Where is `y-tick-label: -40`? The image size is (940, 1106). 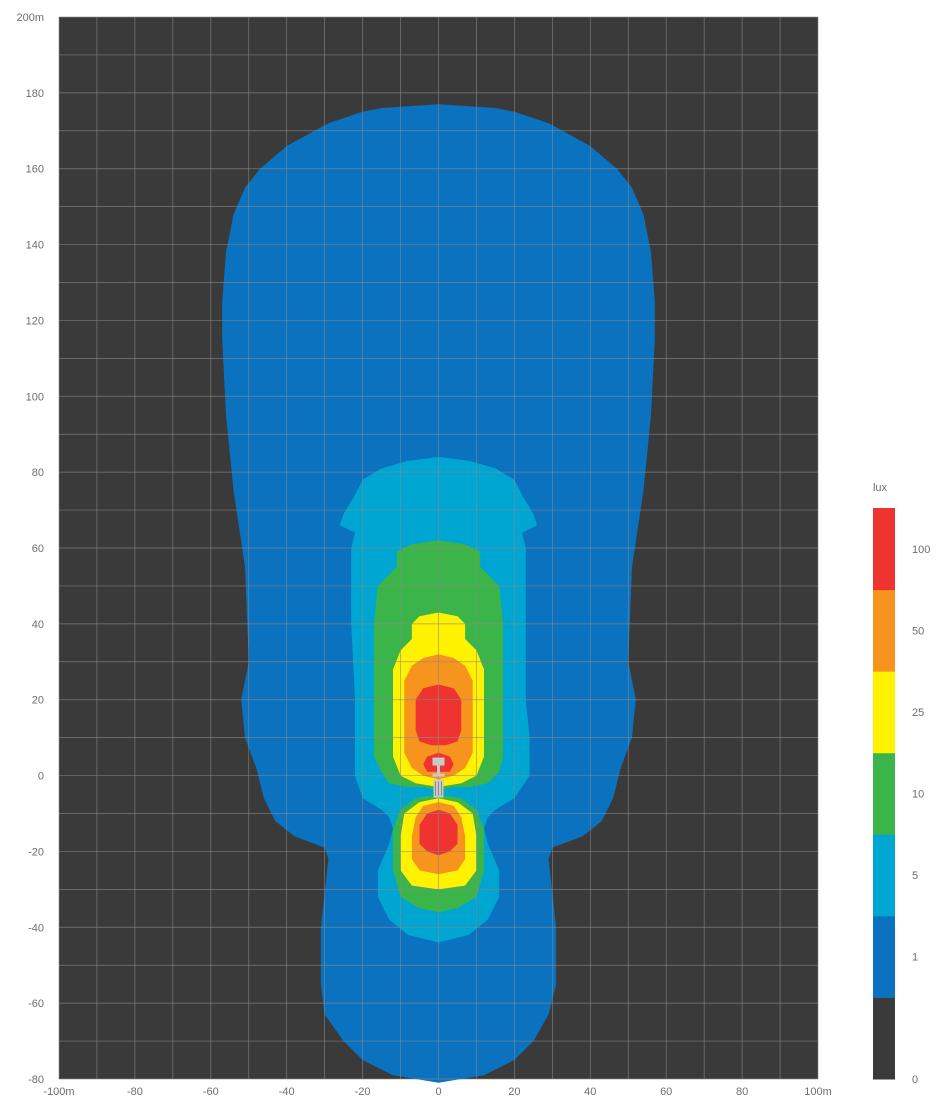 y-tick-label: -40 is located at coordinates (36, 928).